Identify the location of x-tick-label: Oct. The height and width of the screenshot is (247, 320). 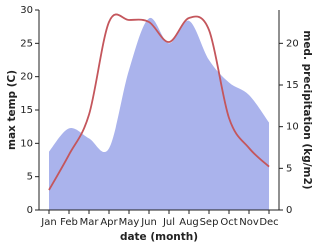
(228, 222).